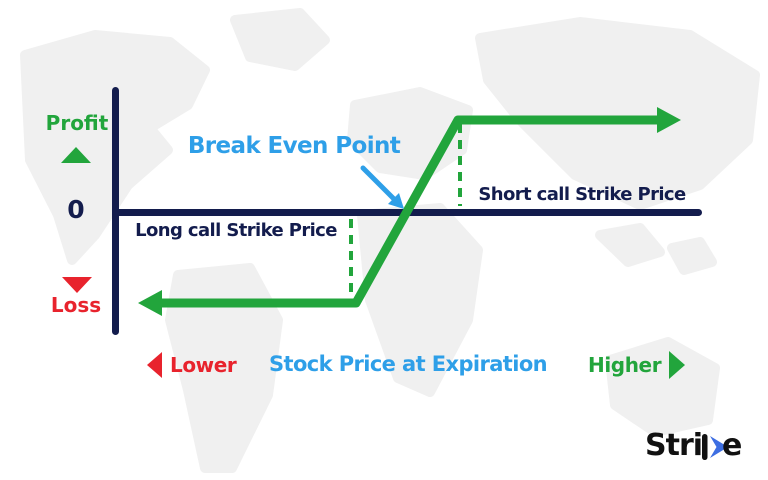 The height and width of the screenshot is (480, 768). What do you see at coordinates (154, 365) in the screenshot?
I see `lower-left-triangle-icon` at bounding box center [154, 365].